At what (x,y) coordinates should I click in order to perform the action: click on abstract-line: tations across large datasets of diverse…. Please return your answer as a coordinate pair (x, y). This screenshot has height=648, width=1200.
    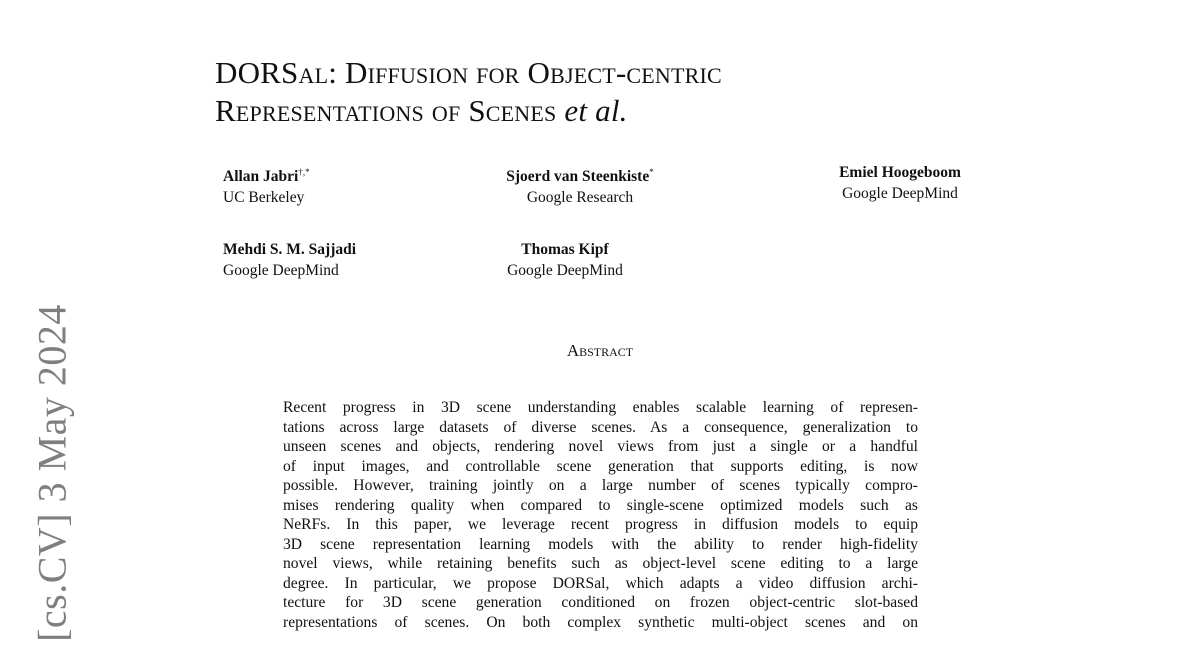
    Looking at the image, I should click on (600, 427).